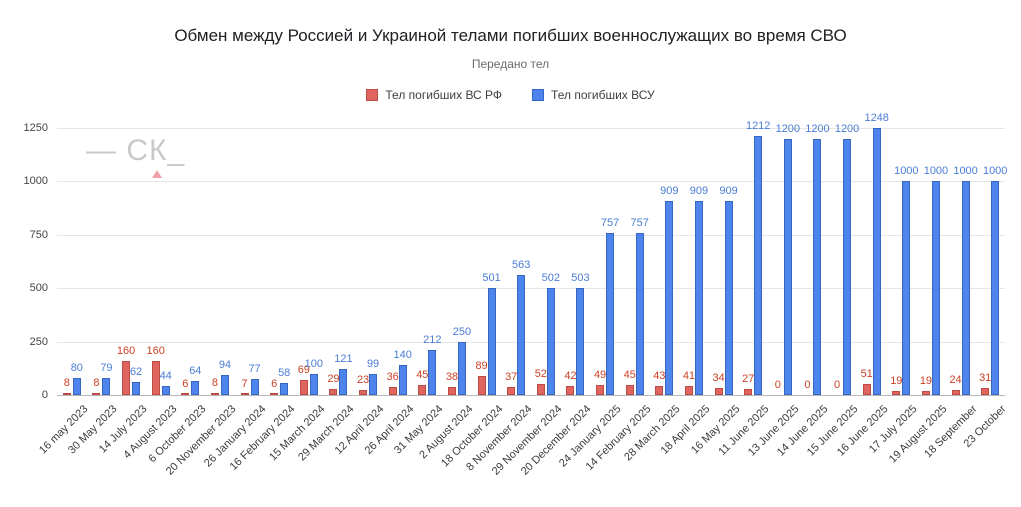  What do you see at coordinates (392, 377) in the screenshot?
I see `data-label-rf: 36` at bounding box center [392, 377].